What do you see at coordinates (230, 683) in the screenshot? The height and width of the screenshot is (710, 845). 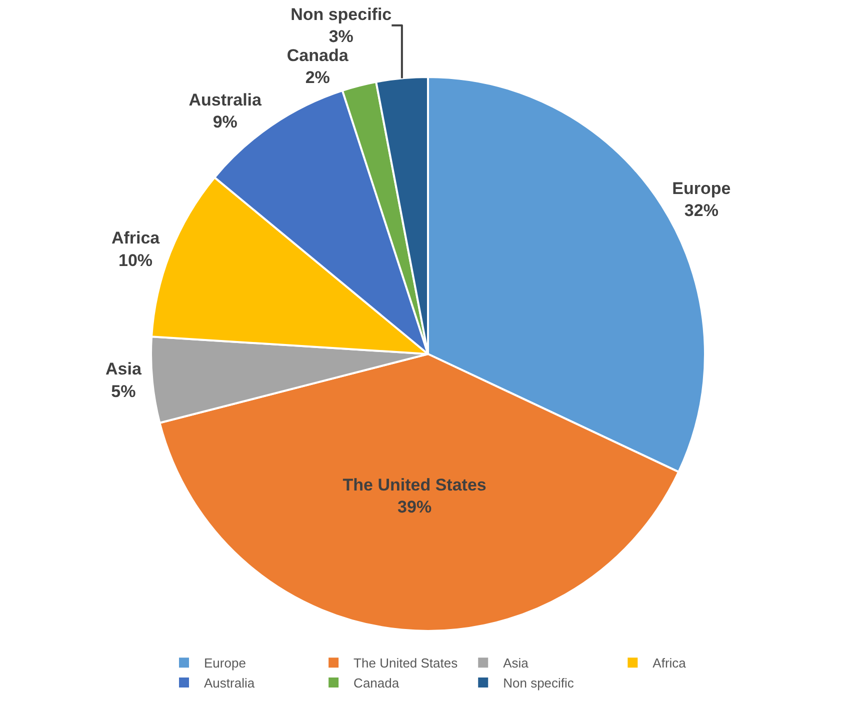 I see `legend-label: Australia` at bounding box center [230, 683].